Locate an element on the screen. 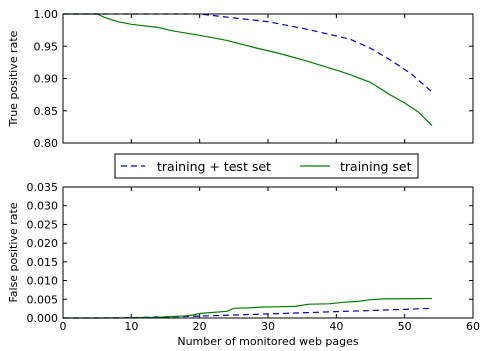  legend-box is located at coordinates (266, 166).